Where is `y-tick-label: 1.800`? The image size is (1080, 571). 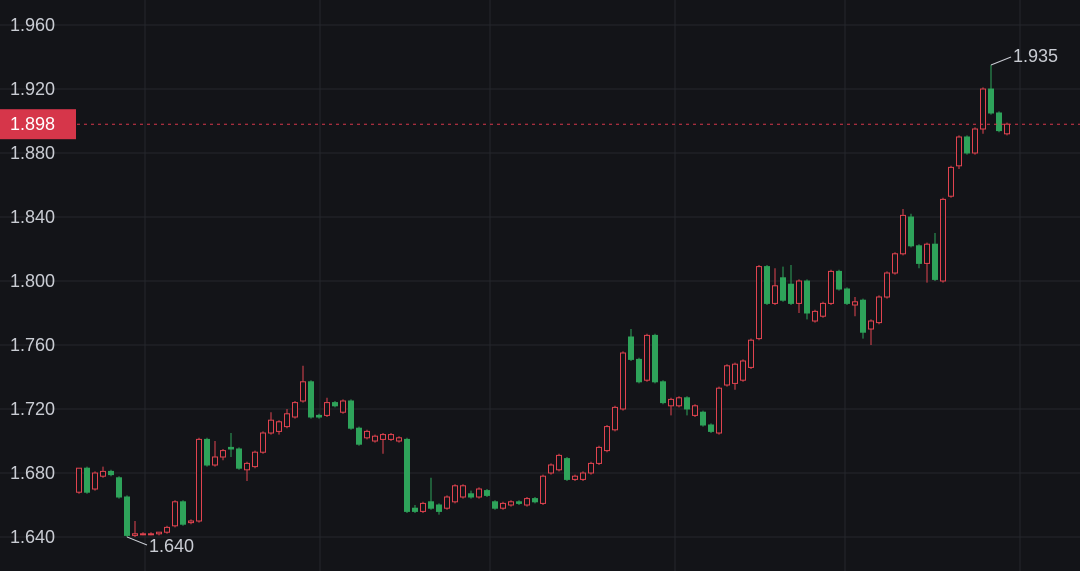 y-tick-label: 1.800 is located at coordinates (32, 281).